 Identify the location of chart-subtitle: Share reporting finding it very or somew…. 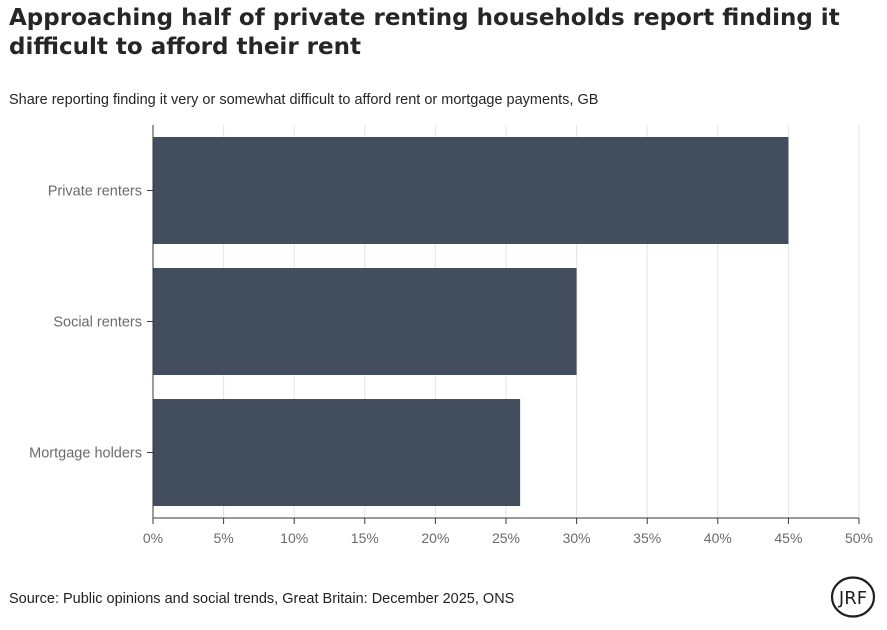
(304, 100).